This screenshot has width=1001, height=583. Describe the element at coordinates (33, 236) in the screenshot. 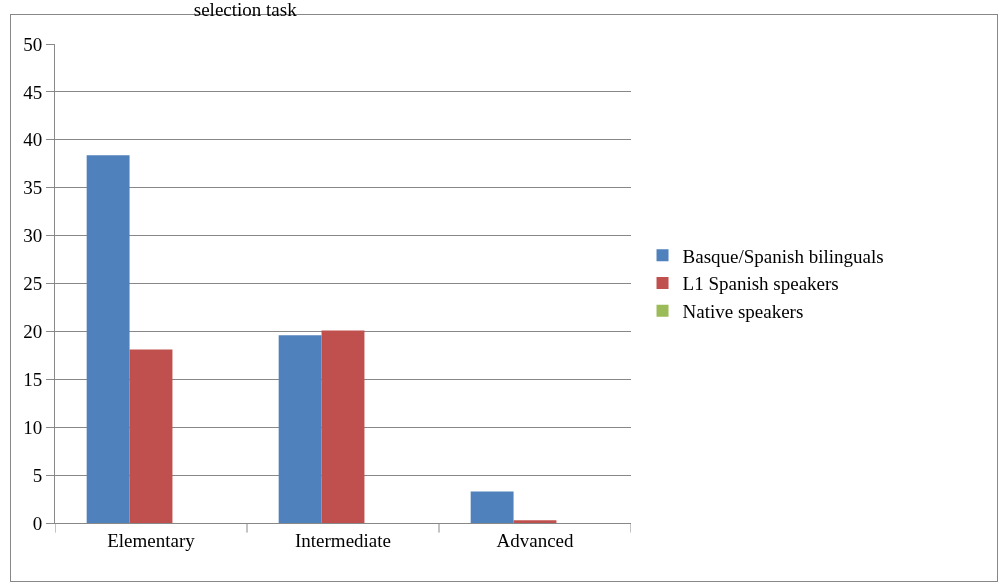

I see `y-tick-label: 30` at that location.